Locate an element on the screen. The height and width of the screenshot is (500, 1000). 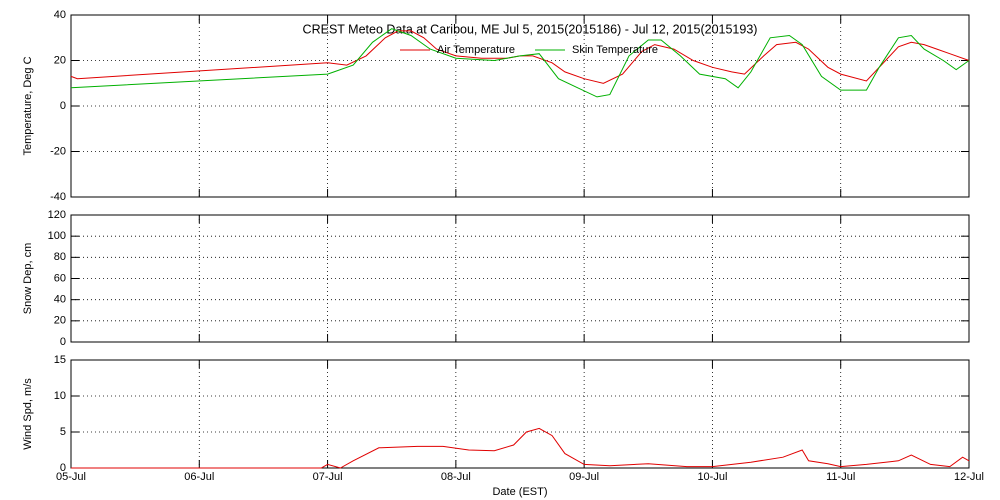
x-tick-label: 12-Jul is located at coordinates (969, 477).